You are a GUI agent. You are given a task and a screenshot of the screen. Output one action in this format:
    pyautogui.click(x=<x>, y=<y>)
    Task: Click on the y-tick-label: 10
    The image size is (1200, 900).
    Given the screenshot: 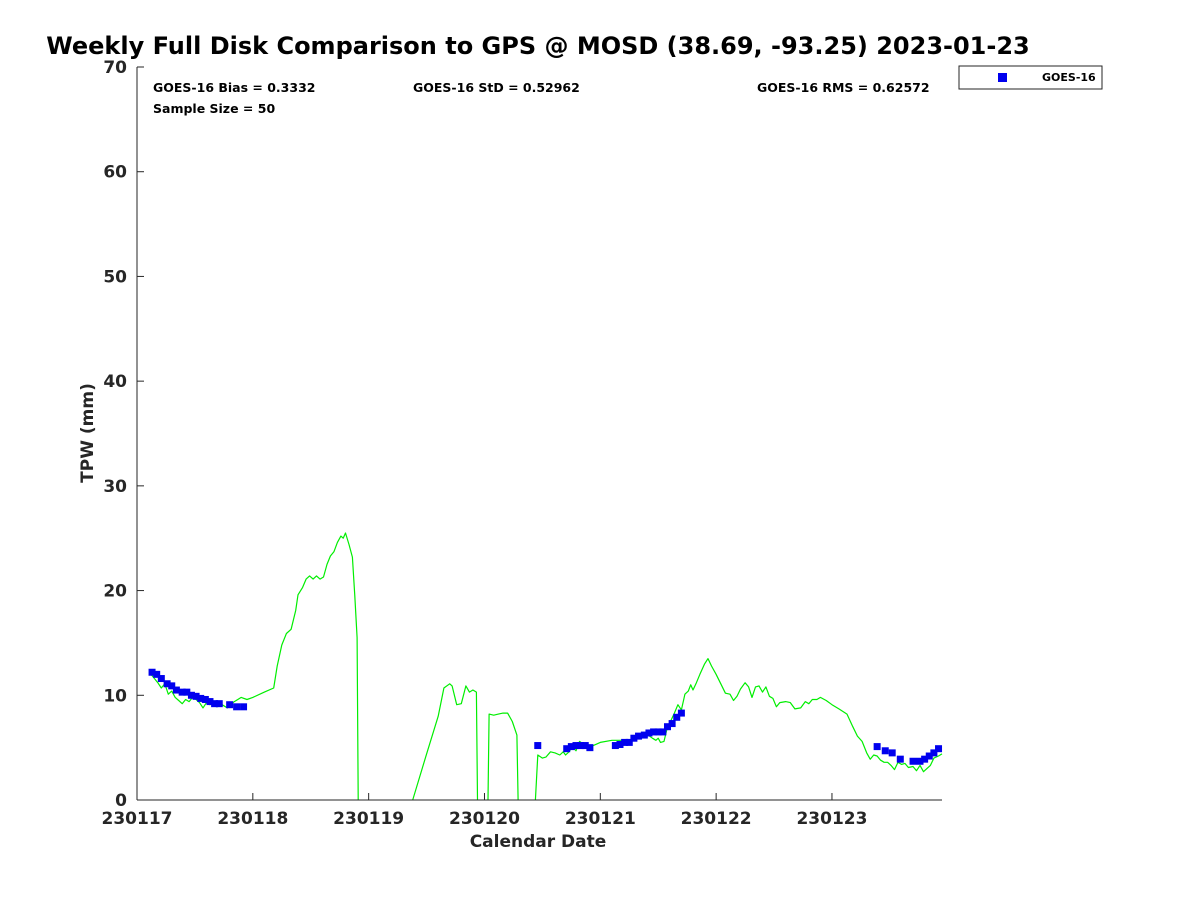 What is the action you would take?
    pyautogui.click(x=115, y=696)
    